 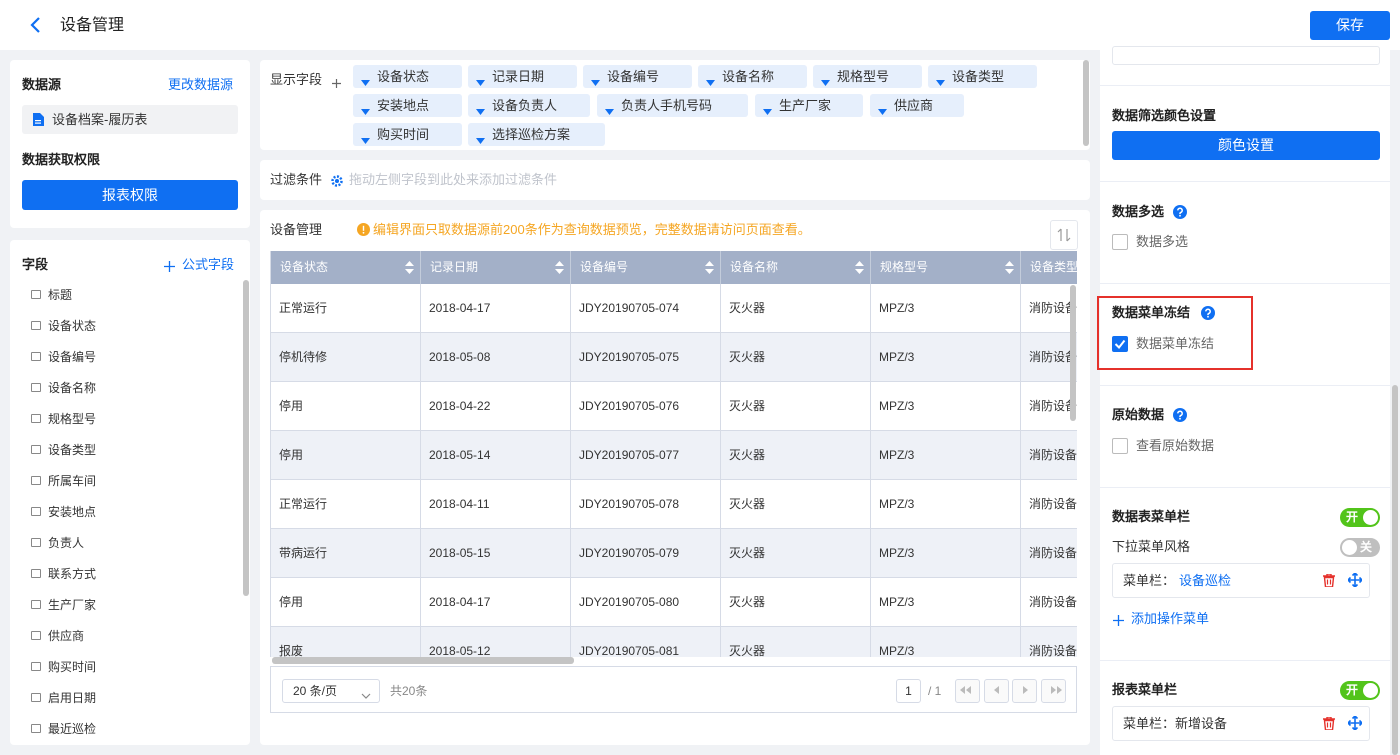 What do you see at coordinates (1049, 267) in the screenshot?
I see `column-header: 设备类型` at bounding box center [1049, 267].